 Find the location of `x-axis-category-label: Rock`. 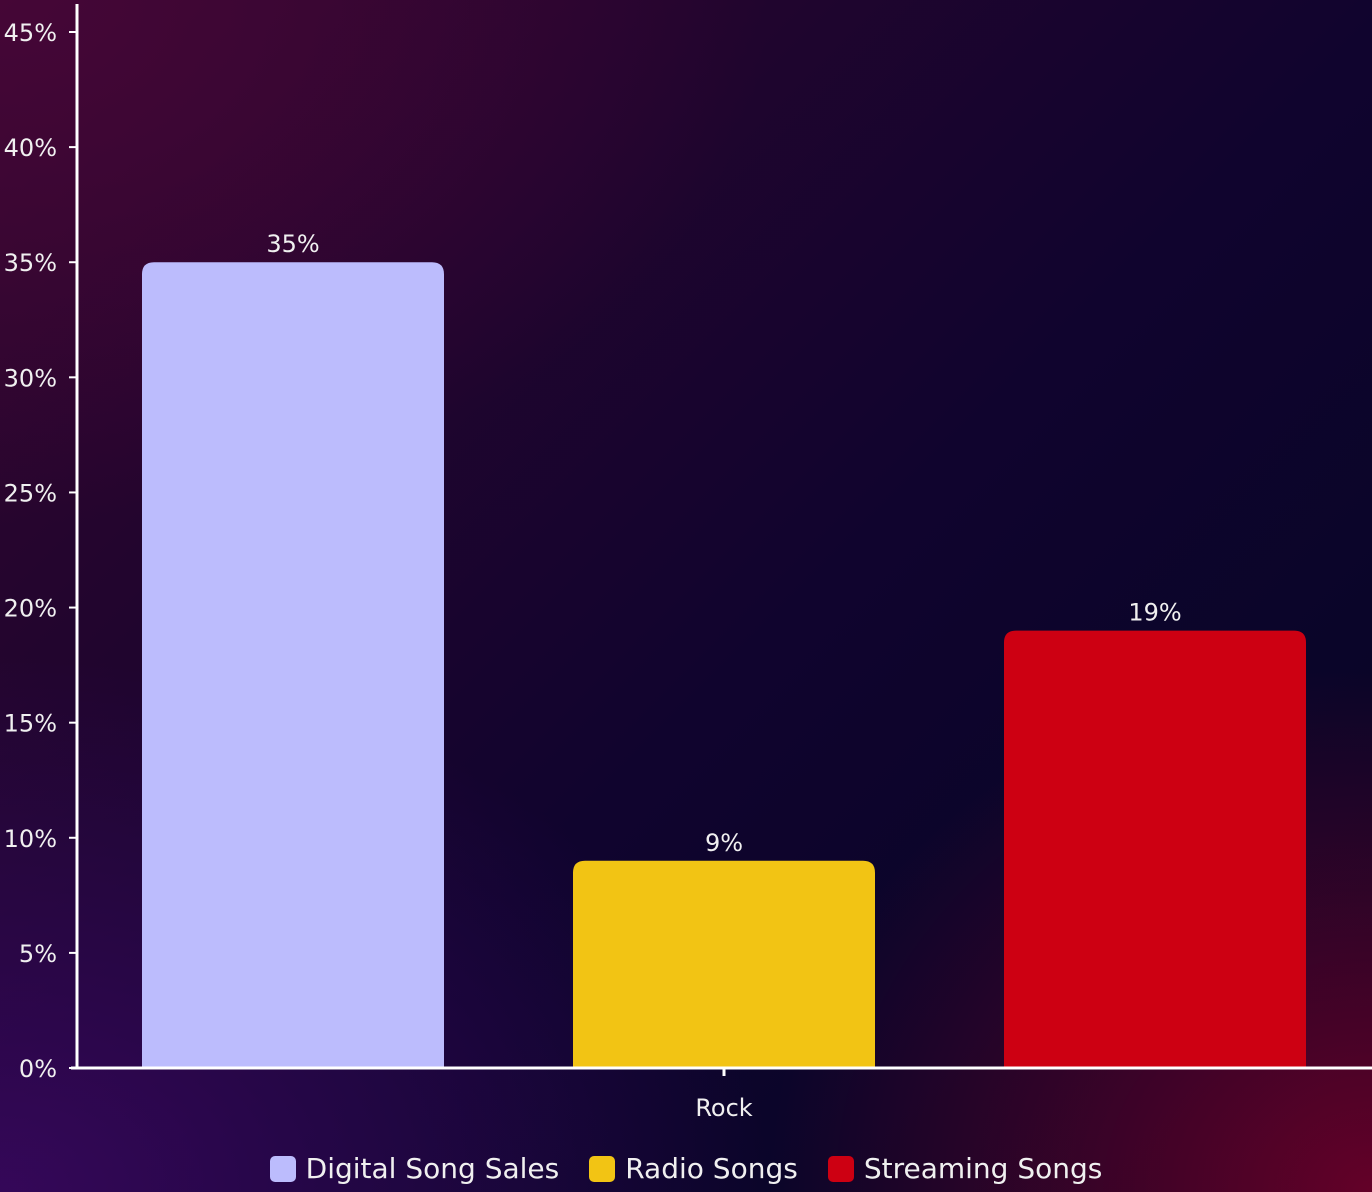

x-axis-category-label: Rock is located at coordinates (723, 1108).